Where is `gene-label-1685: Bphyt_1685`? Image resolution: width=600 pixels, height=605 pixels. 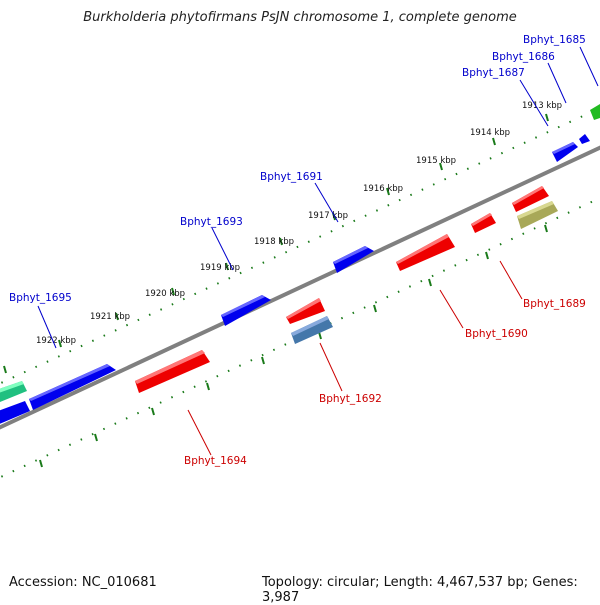
gene-label-1685: Bphyt_1685 is located at coordinates (554, 40).